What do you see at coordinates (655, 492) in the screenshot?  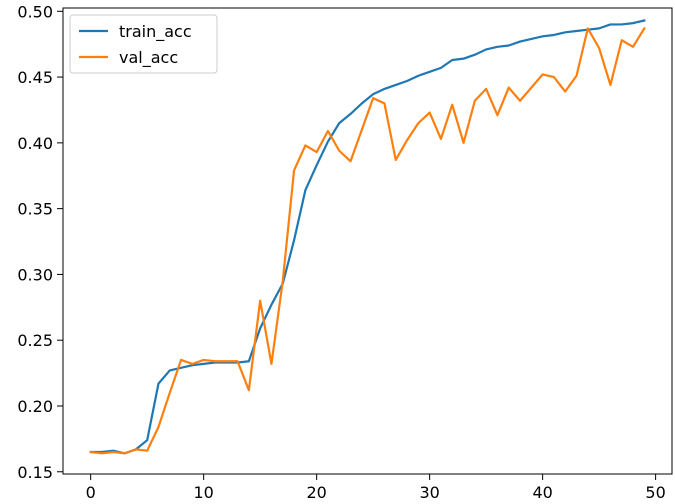 I see `x-tick-label: 50` at bounding box center [655, 492].